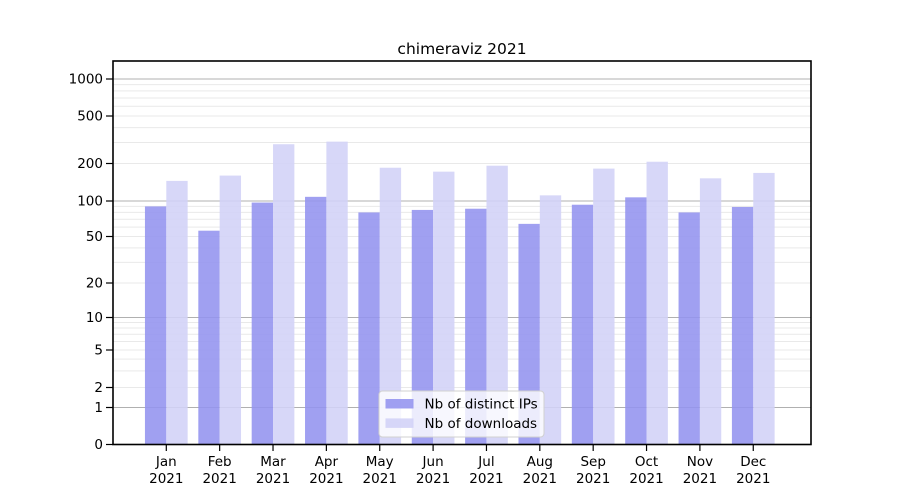 This screenshot has height=500, width=900. What do you see at coordinates (98, 408) in the screenshot?
I see `y-tick-label-1: 1` at bounding box center [98, 408].